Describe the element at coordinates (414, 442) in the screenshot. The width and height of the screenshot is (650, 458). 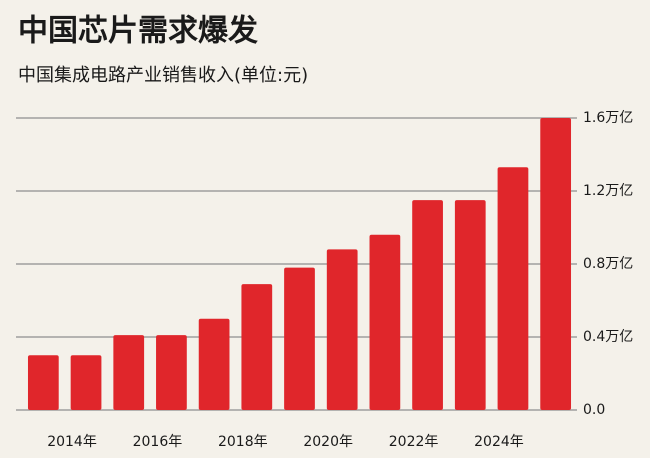
I see `x-tick-label: 2022年` at that location.